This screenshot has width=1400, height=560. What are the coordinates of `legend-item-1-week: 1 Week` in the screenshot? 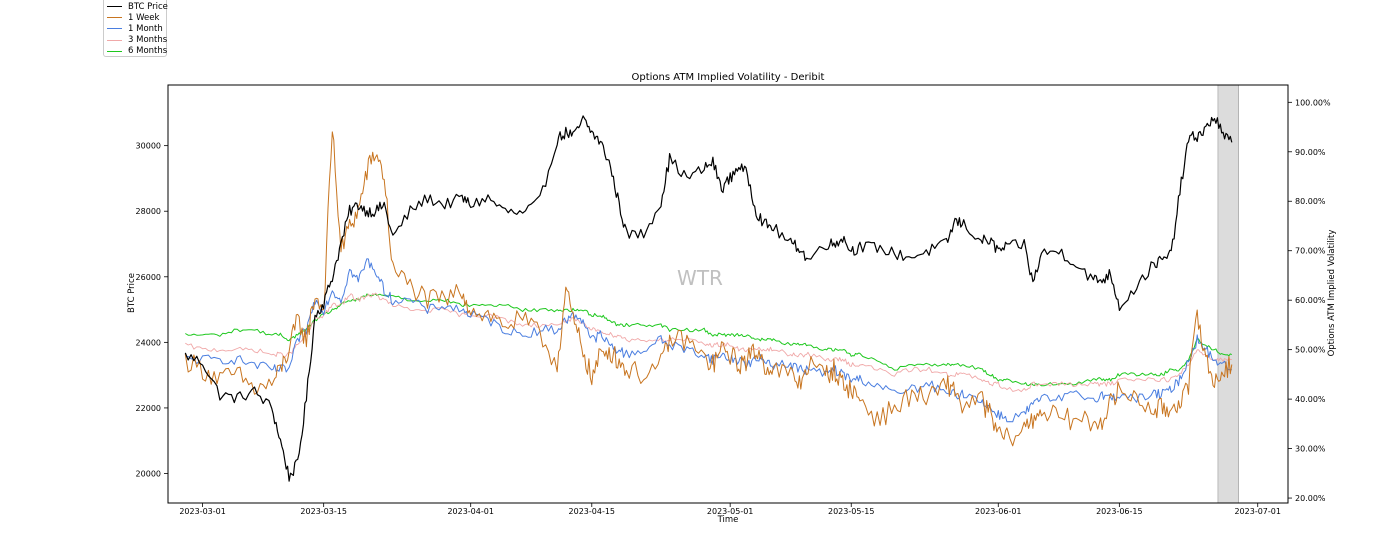 It's located at (136, 17).